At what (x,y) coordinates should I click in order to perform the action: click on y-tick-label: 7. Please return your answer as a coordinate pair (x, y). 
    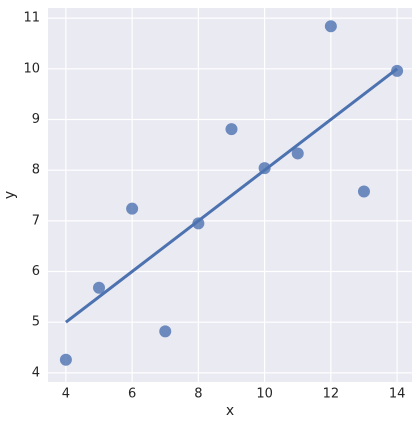
    Looking at the image, I should click on (36, 220).